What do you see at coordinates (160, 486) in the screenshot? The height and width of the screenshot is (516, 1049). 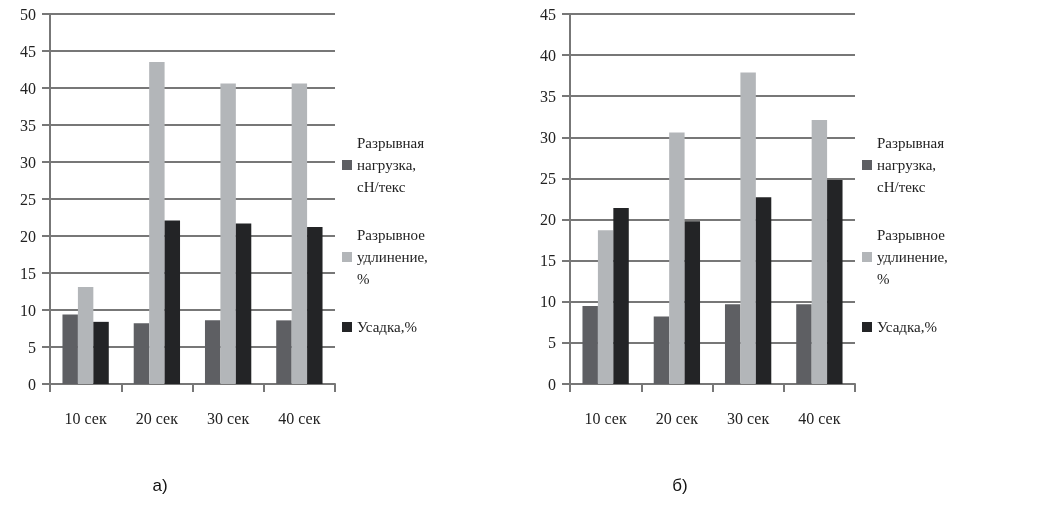 I see `text: а)` at bounding box center [160, 486].